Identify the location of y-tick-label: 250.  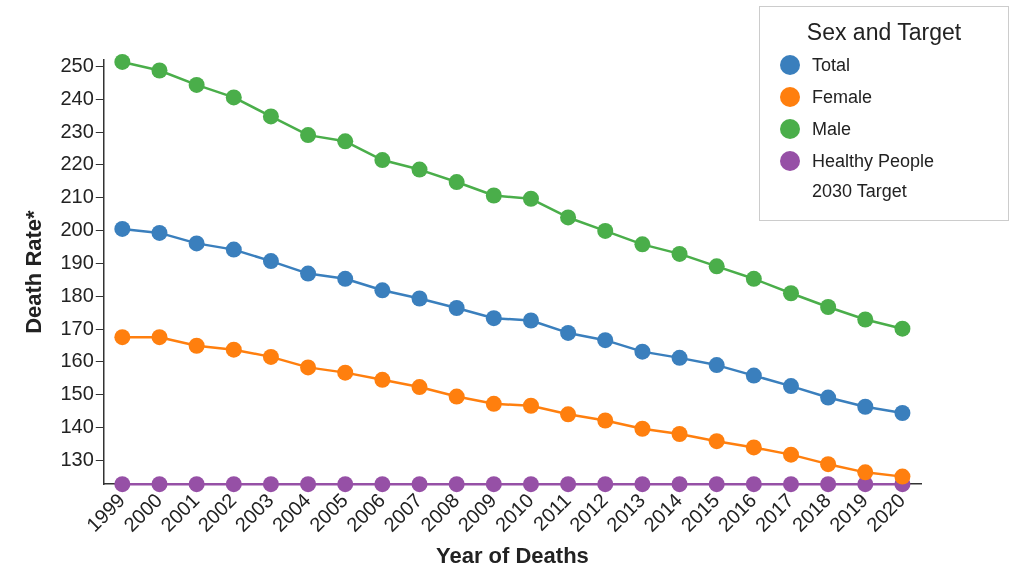
(77, 65).